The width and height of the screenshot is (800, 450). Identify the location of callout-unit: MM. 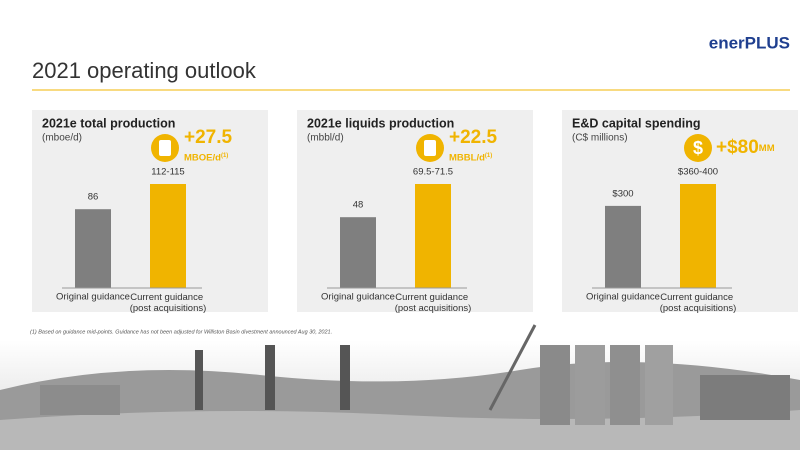
(767, 148).